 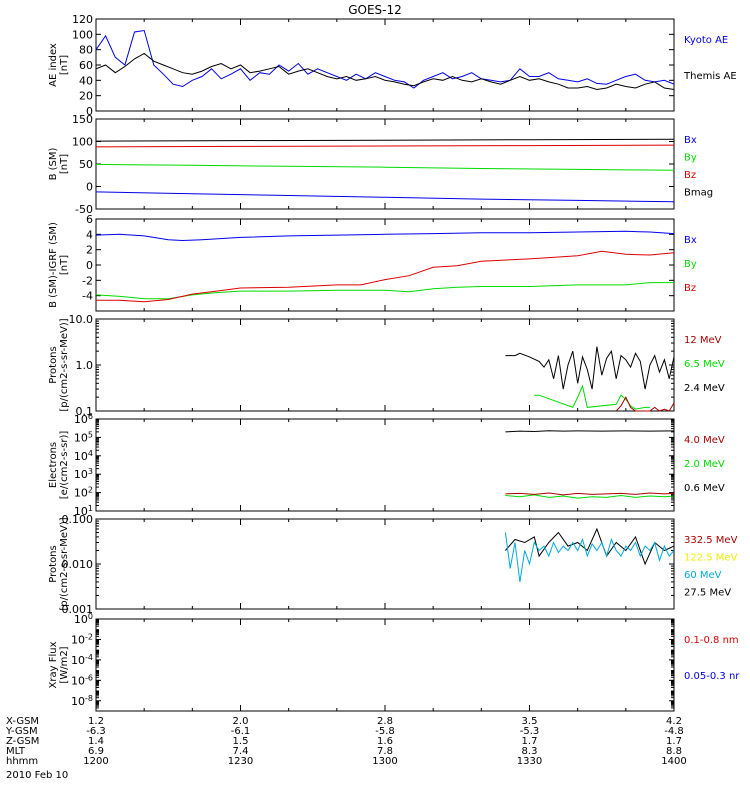 I want to click on y-tick-label: 10-8, so click(x=82, y=701).